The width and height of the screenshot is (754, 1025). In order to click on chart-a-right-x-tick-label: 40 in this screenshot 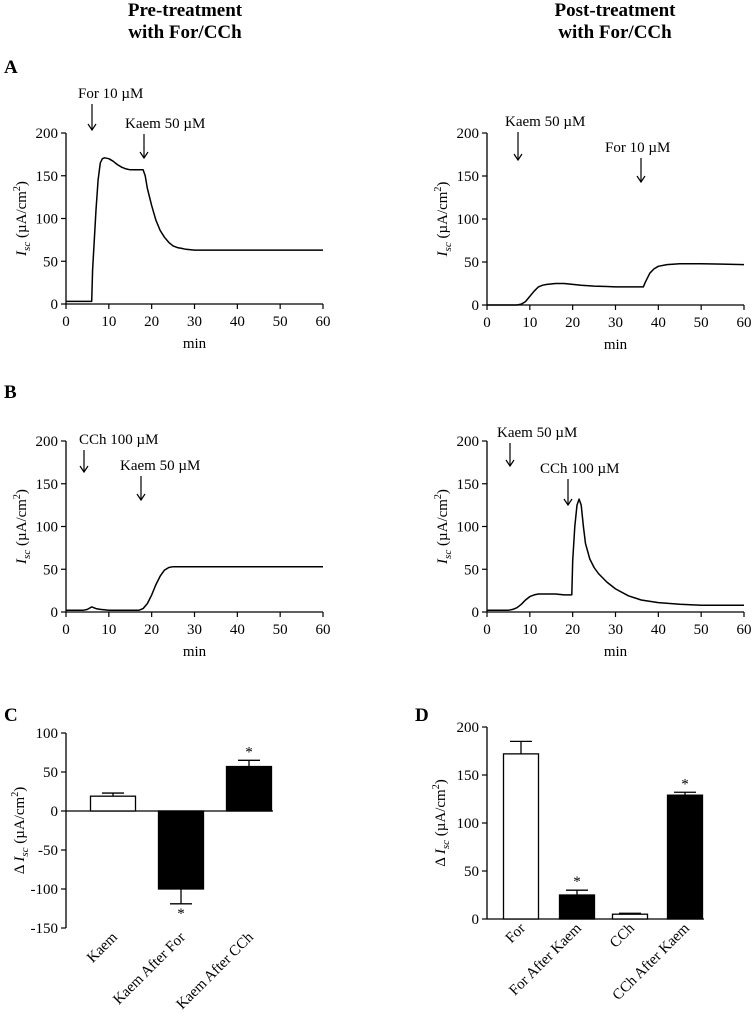, I will do `click(658, 323)`.